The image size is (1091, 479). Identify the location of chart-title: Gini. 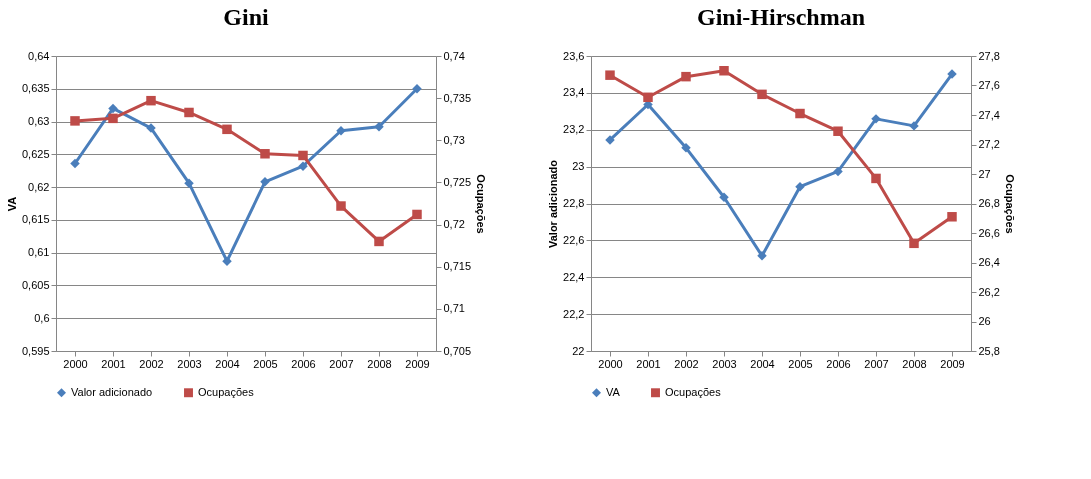
(246, 17).